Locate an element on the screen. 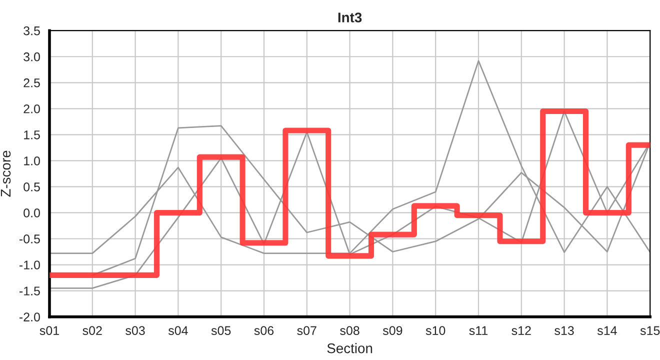 The image size is (660, 360). y-tick-label: 0.0 is located at coordinates (32, 213).